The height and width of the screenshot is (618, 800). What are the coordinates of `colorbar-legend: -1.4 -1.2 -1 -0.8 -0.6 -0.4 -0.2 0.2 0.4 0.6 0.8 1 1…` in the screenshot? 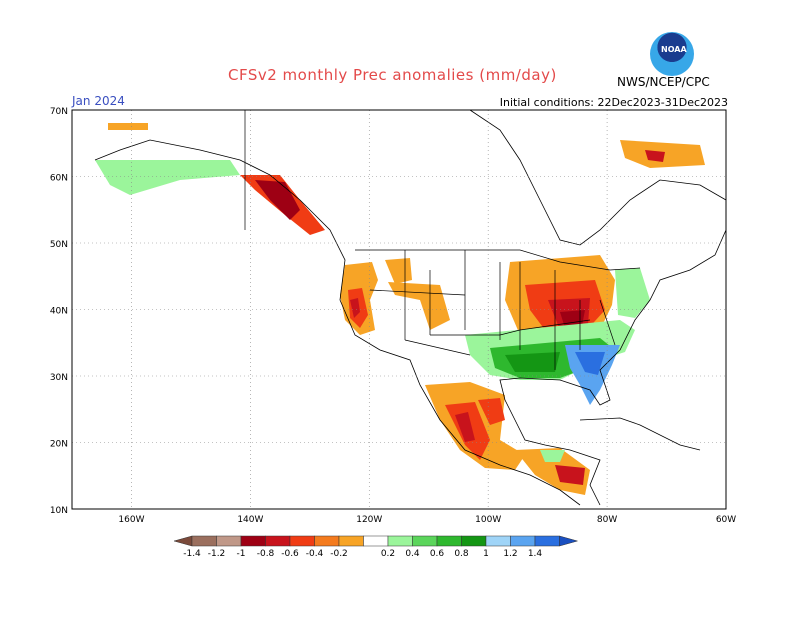 It's located at (376, 547).